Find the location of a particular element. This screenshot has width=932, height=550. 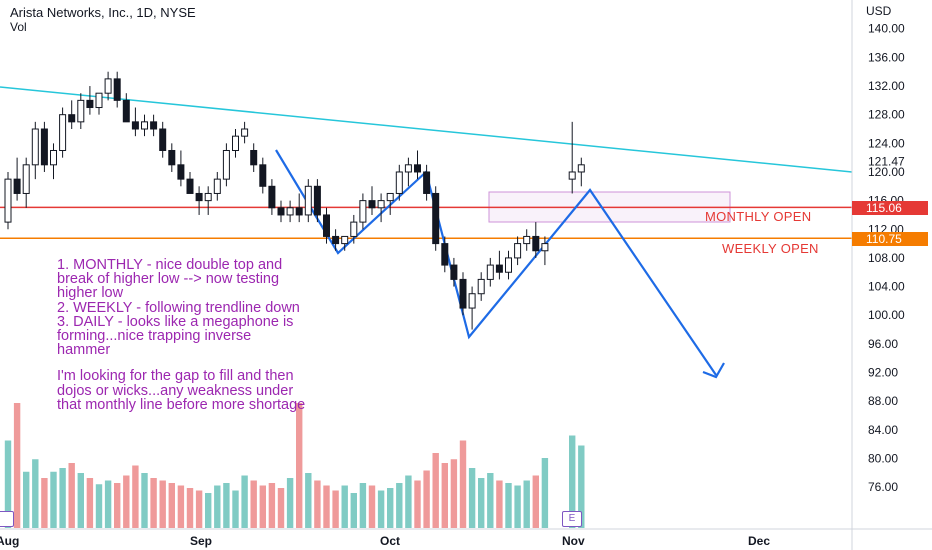

y-tick-label: 88.00 is located at coordinates (883, 401).